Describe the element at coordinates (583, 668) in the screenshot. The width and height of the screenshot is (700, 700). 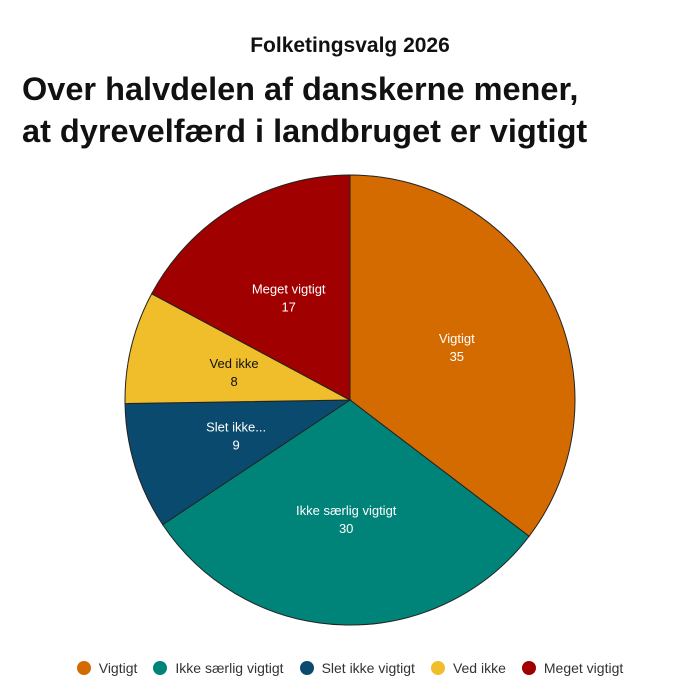
I see `legend-label: Meget vigtigt` at that location.